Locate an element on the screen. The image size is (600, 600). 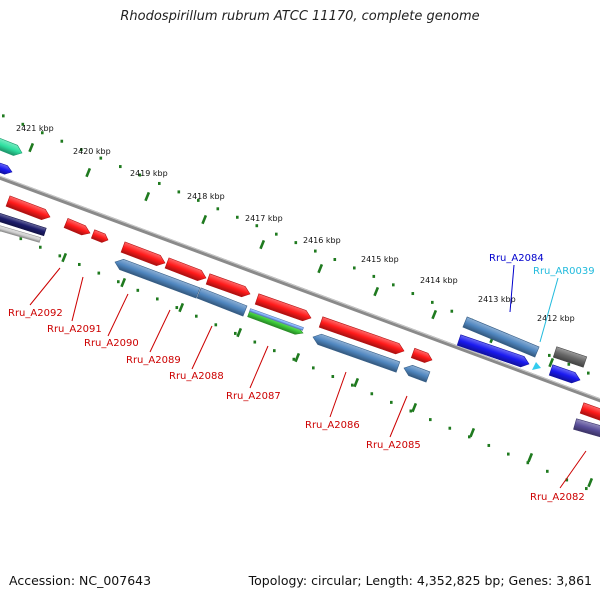
feature-navy-cds is located at coordinates (23, 223).